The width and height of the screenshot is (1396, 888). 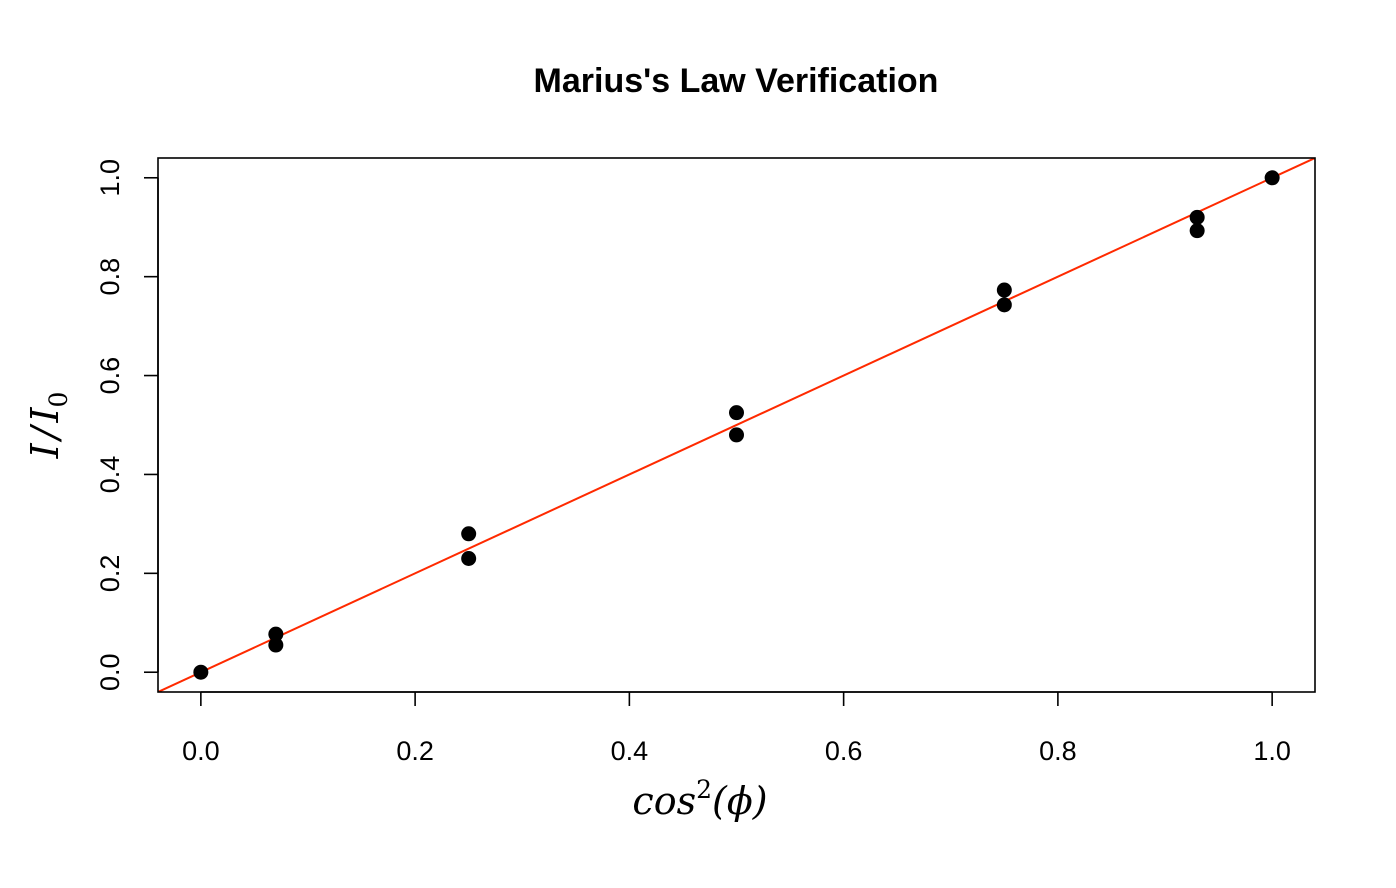 I want to click on x-tick-label: 0.0, so click(x=201, y=751).